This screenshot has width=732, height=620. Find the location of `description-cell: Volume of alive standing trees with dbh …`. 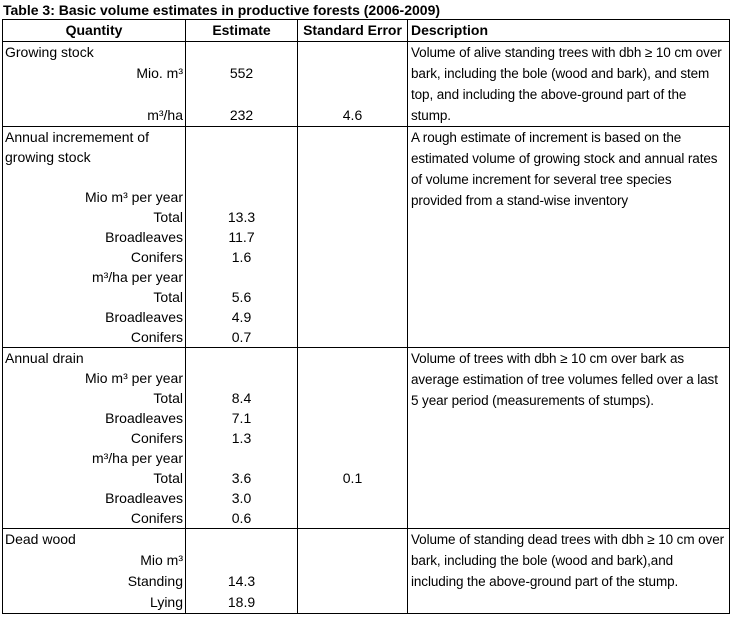

description-cell: Volume of alive standing trees with dbh … is located at coordinates (566, 84).